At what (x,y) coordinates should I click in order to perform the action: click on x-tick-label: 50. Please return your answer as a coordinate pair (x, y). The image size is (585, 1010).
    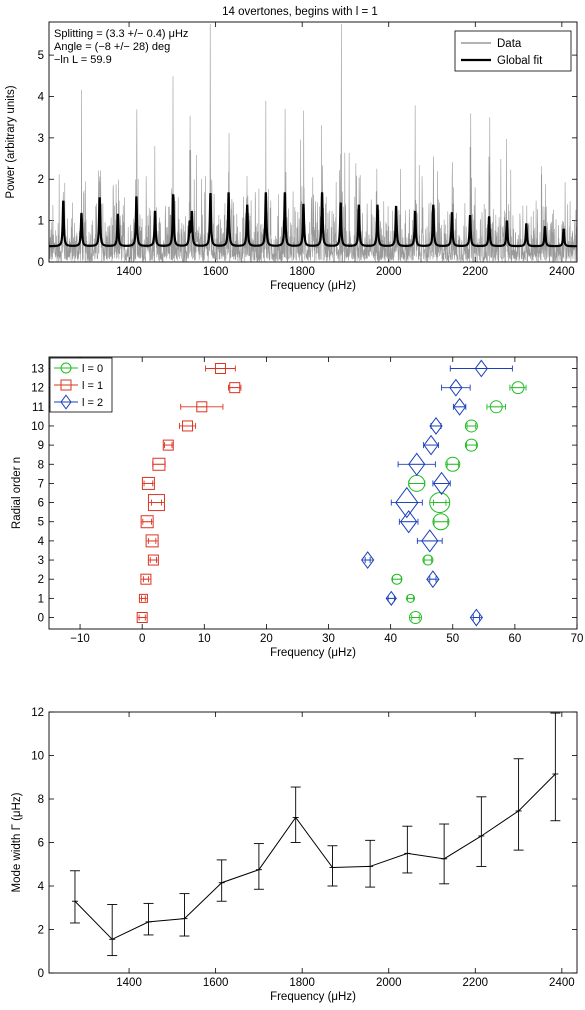
    Looking at the image, I should click on (452, 639).